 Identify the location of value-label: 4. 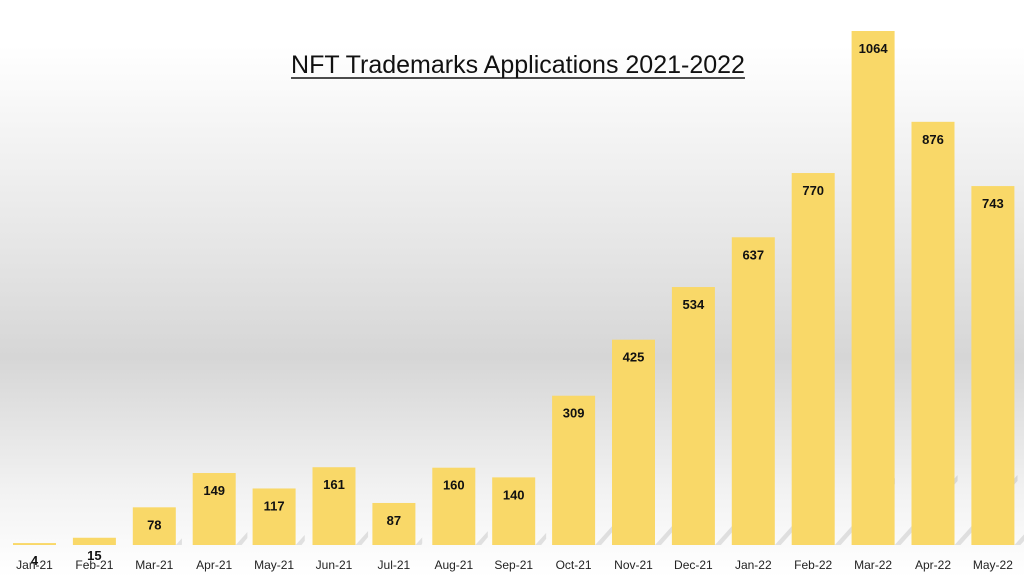
(35, 560).